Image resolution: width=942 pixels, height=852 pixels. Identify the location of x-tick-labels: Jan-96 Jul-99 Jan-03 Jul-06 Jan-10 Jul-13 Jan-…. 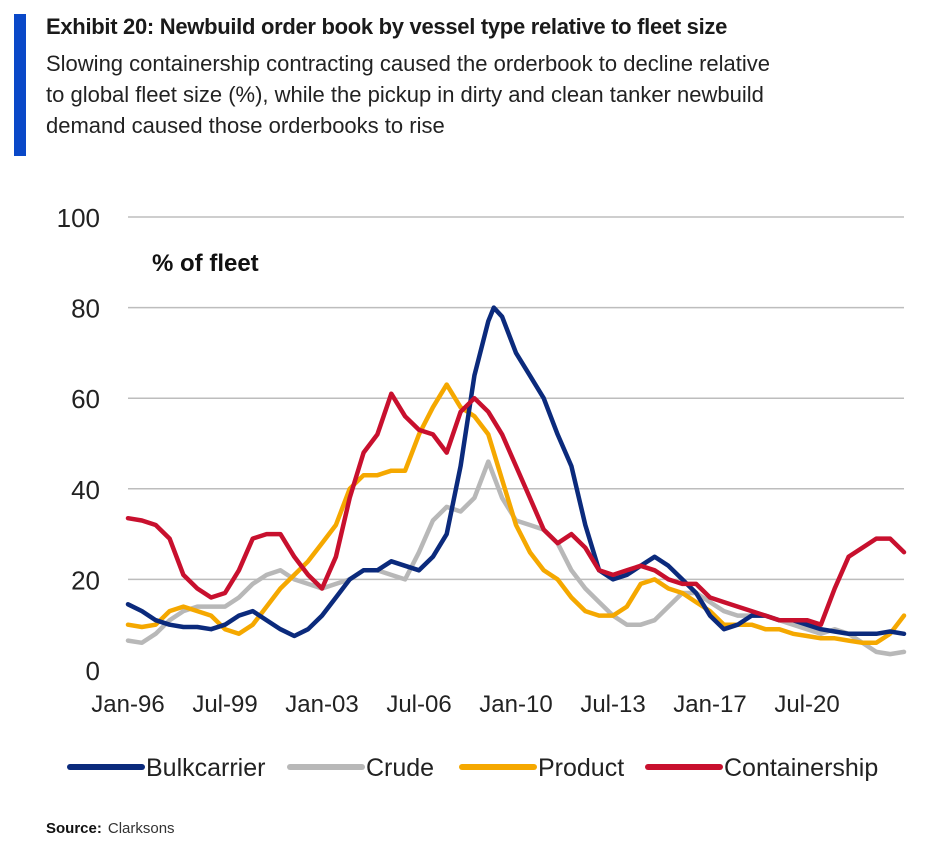
(465, 704).